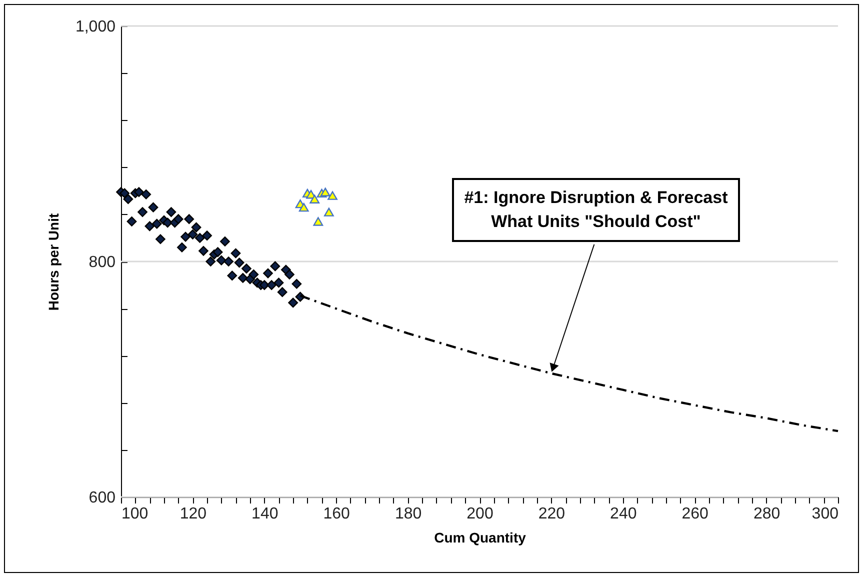 This screenshot has height=579, width=861. What do you see at coordinates (695, 514) in the screenshot?
I see `x-tick-label: 260` at bounding box center [695, 514].